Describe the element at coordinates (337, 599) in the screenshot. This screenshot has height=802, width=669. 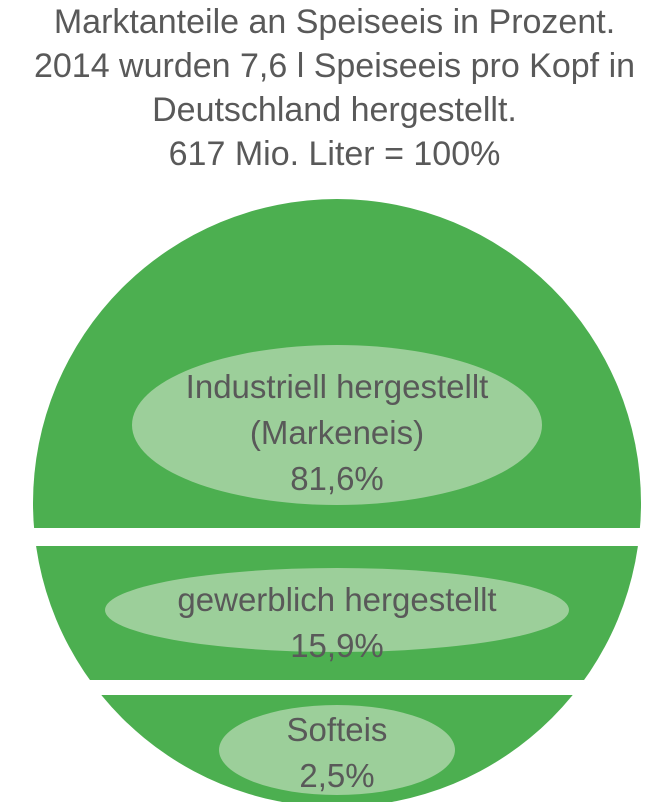
I see `category-label: gewerblich hergestellt` at that location.